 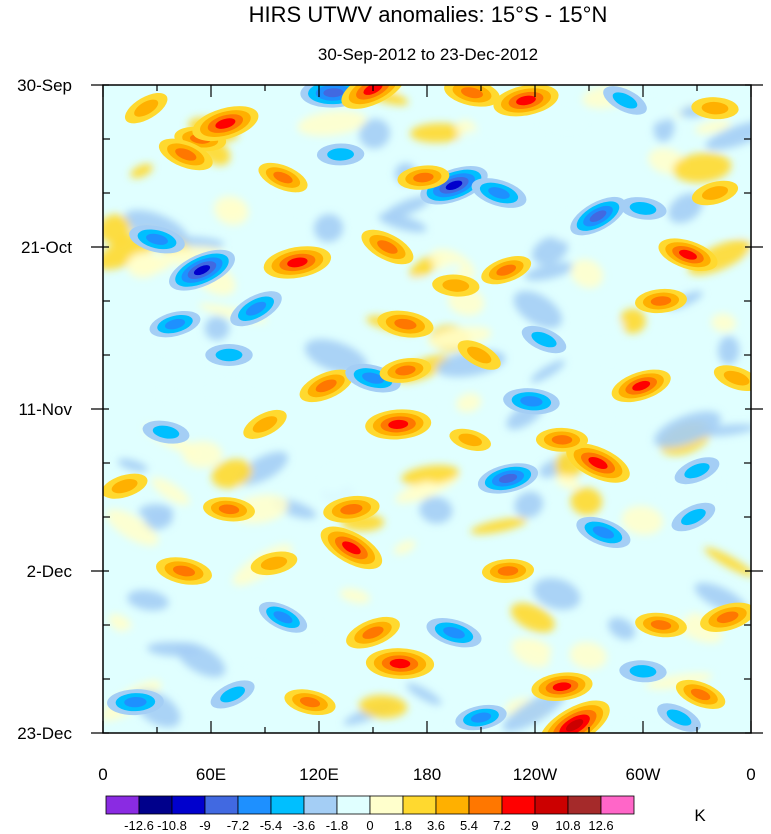 What do you see at coordinates (205, 825) in the screenshot?
I see `colorbar-level-label: -9` at bounding box center [205, 825].